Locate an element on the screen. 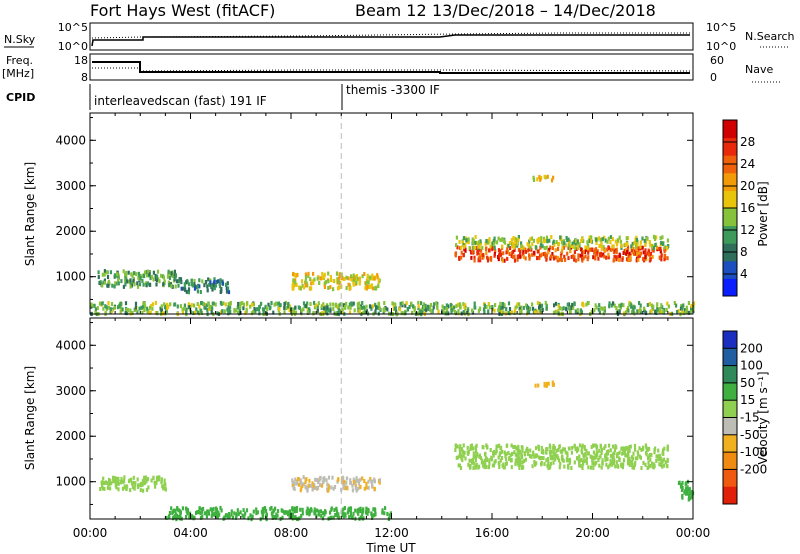 This screenshot has height=554, width=800. range-tick-label: 4000 is located at coordinates (70, 345).